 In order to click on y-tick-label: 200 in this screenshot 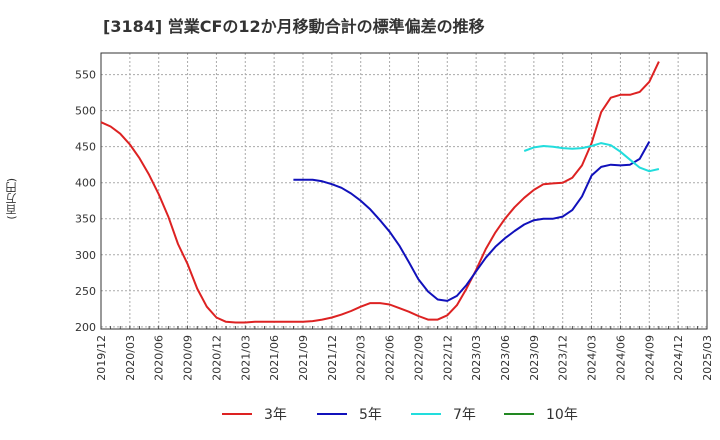, I will do `click(85, 327)`.